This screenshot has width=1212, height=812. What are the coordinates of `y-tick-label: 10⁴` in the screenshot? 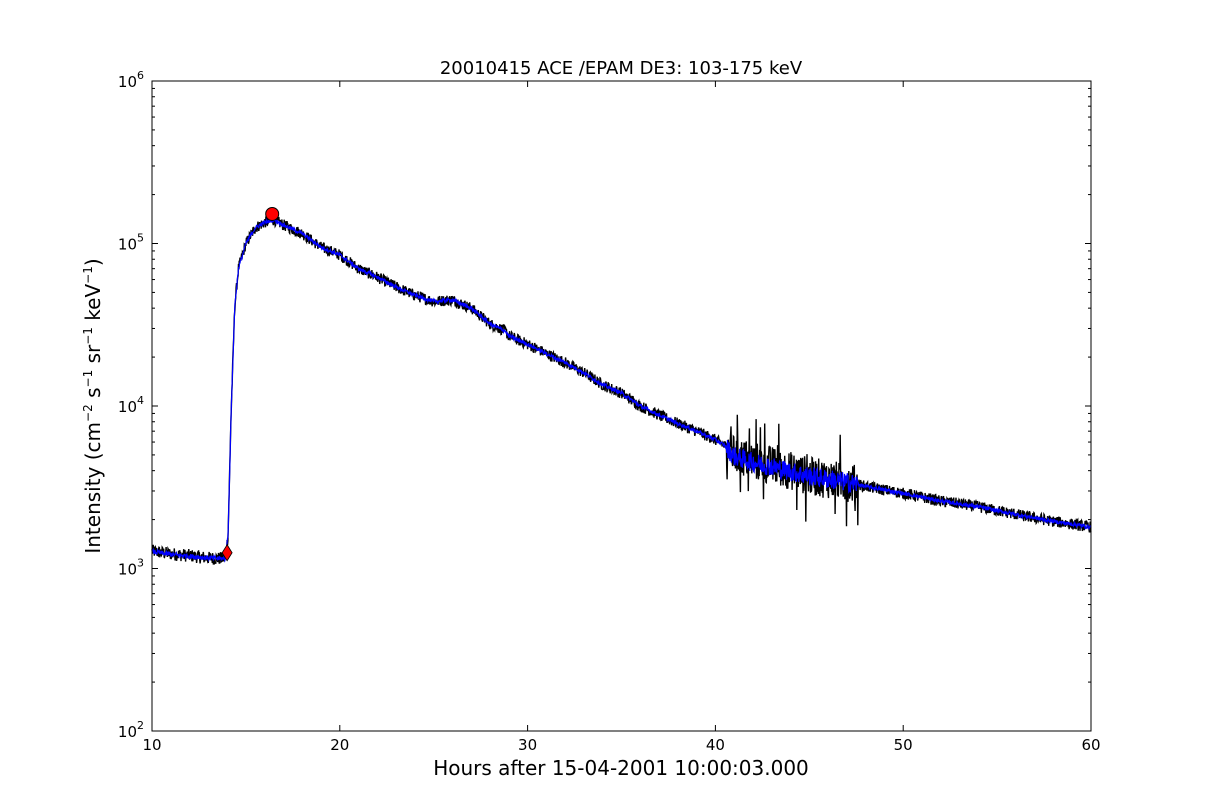 It's located at (131, 405).